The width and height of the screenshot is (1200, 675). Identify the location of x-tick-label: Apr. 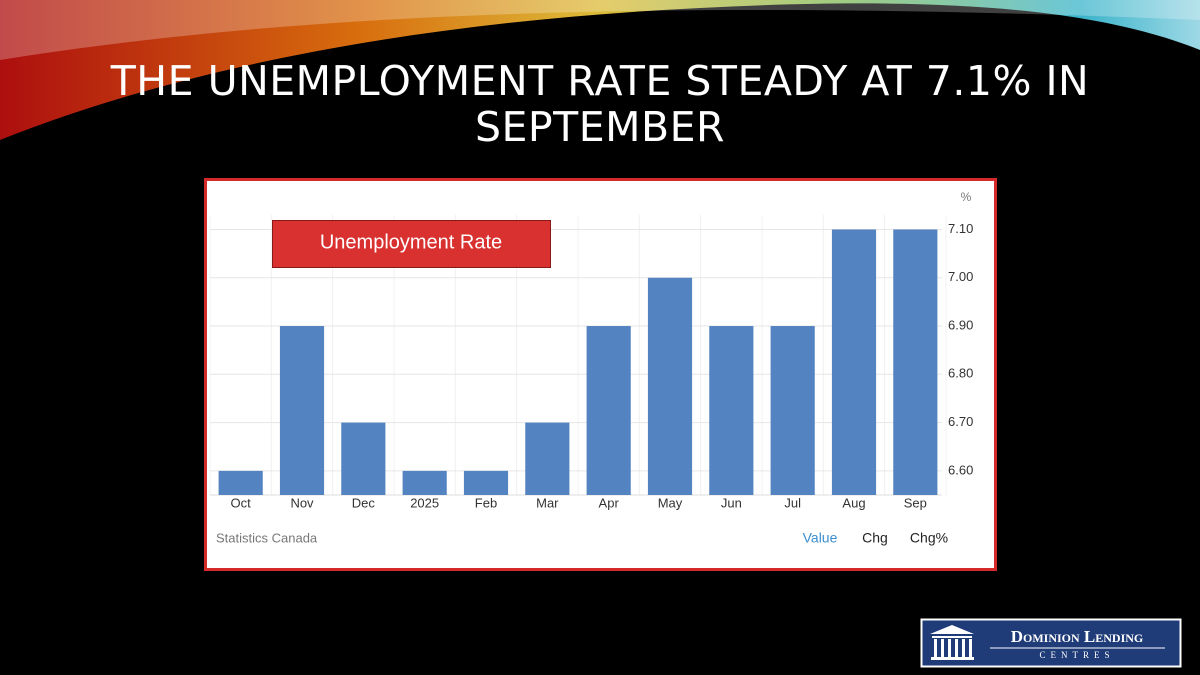
(609, 502).